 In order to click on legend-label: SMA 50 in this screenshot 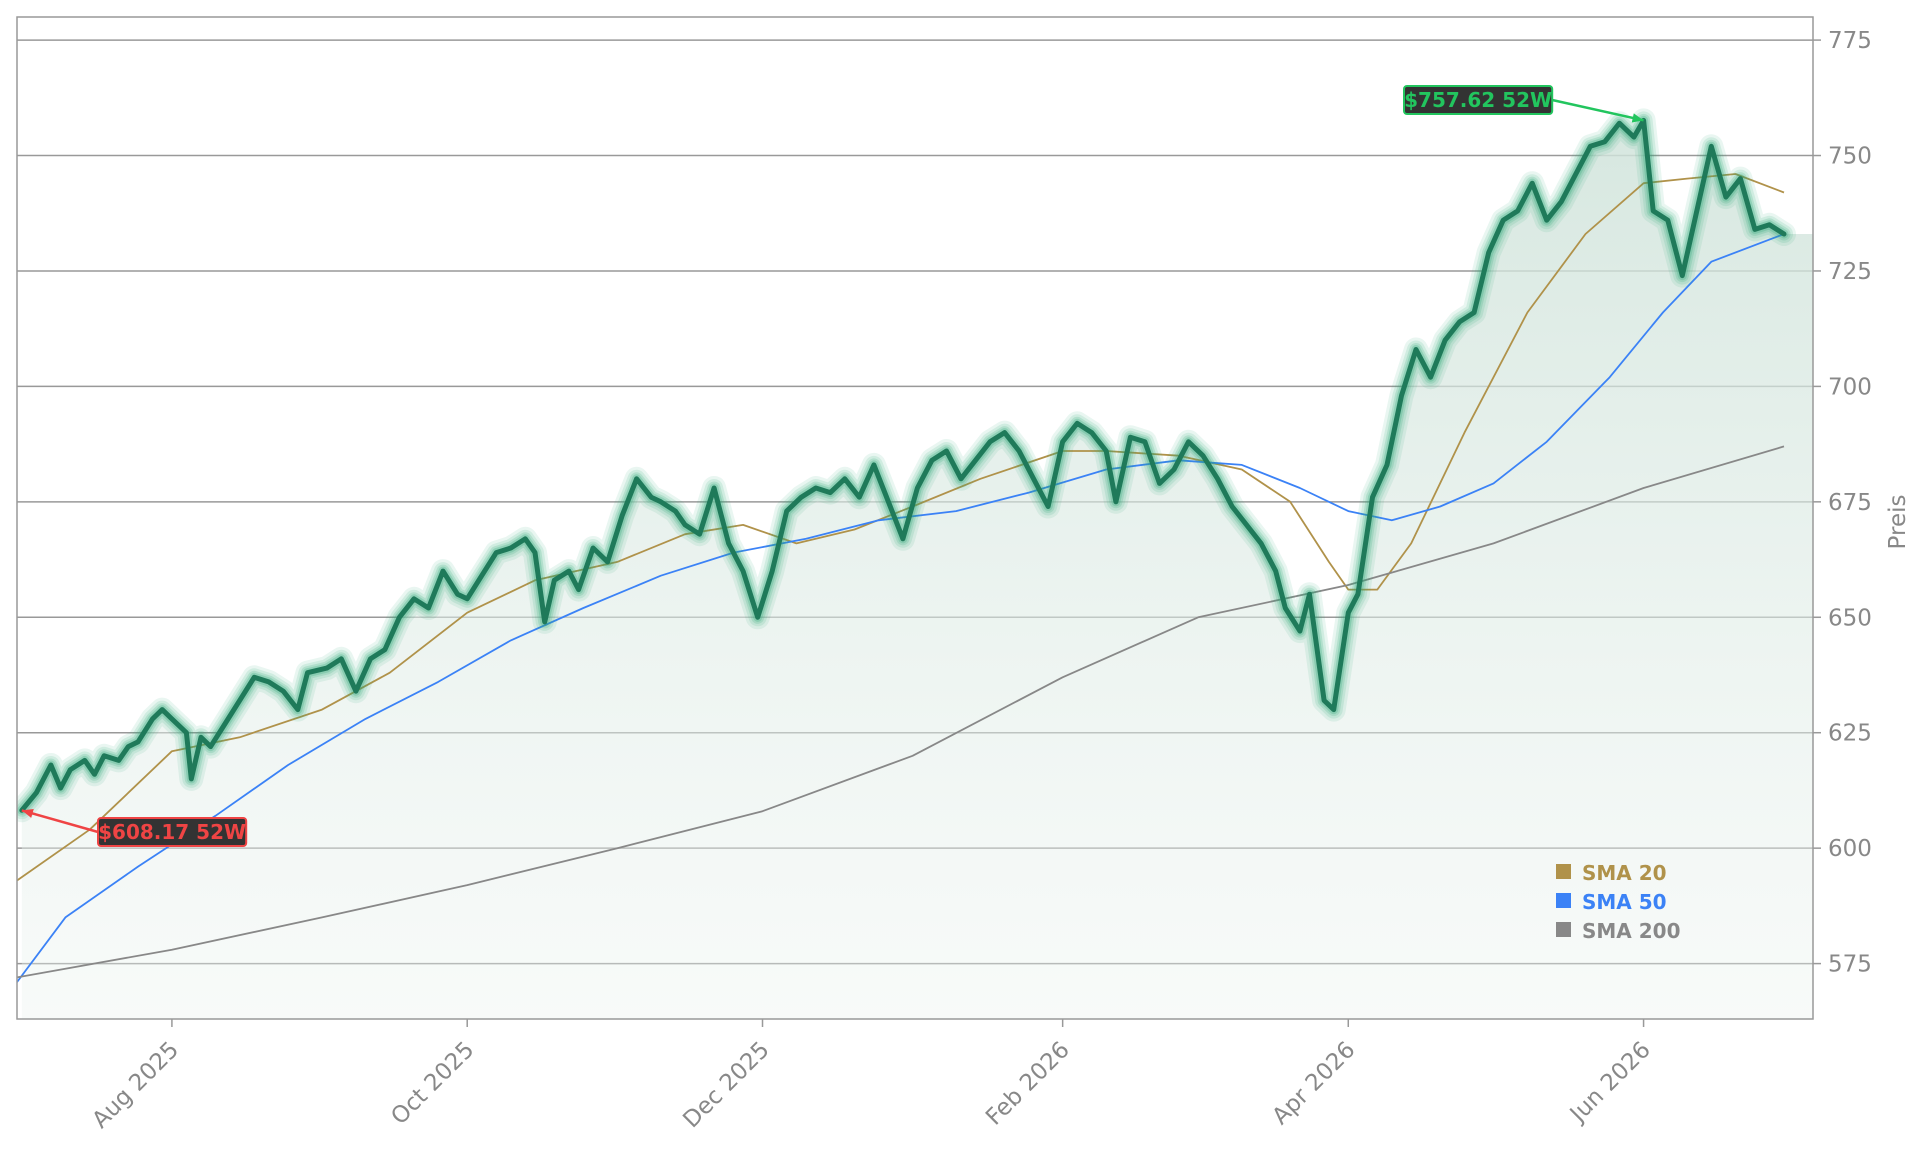, I will do `click(1624, 902)`.